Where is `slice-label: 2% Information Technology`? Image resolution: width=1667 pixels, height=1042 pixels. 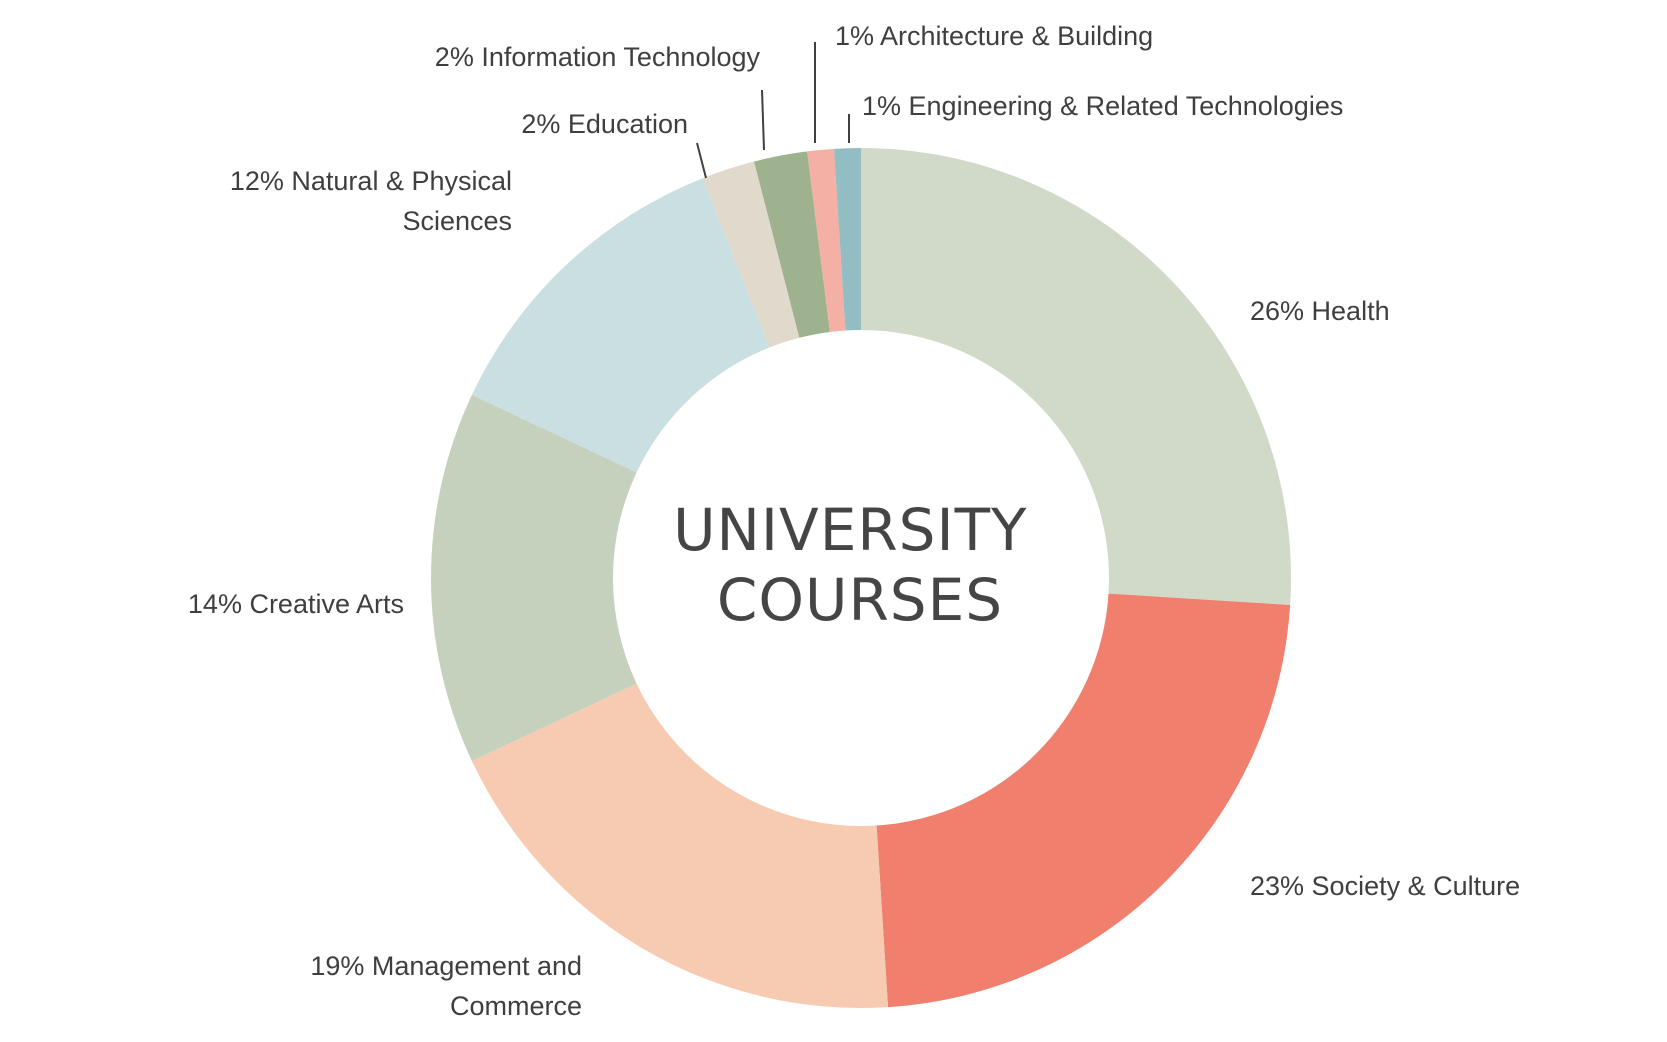
slice-label: 2% Information Technology is located at coordinates (598, 57).